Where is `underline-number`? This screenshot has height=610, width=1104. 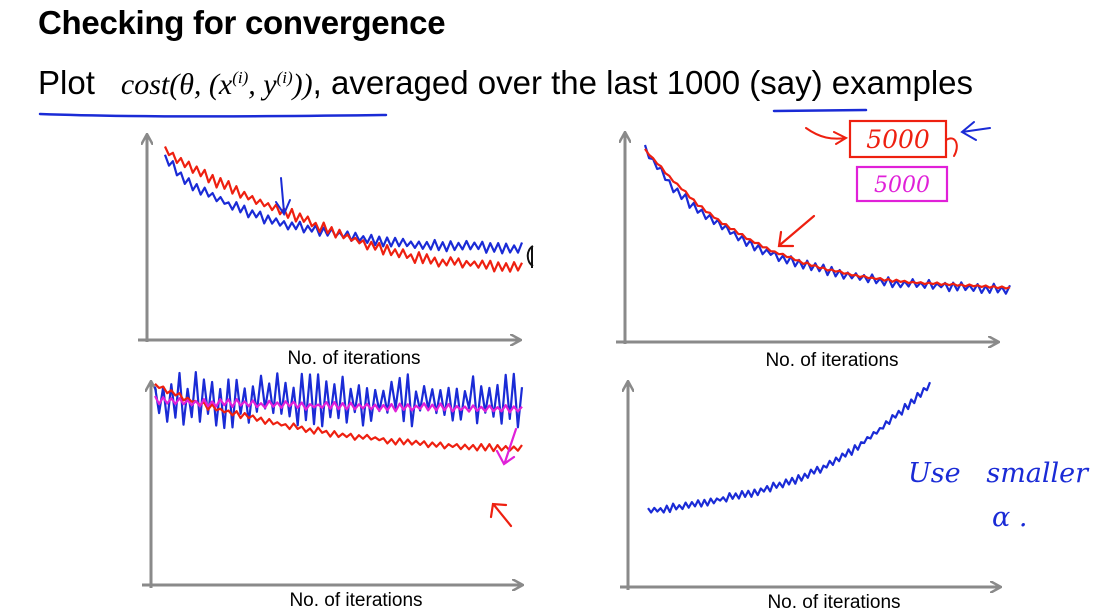
underline-number is located at coordinates (820, 110).